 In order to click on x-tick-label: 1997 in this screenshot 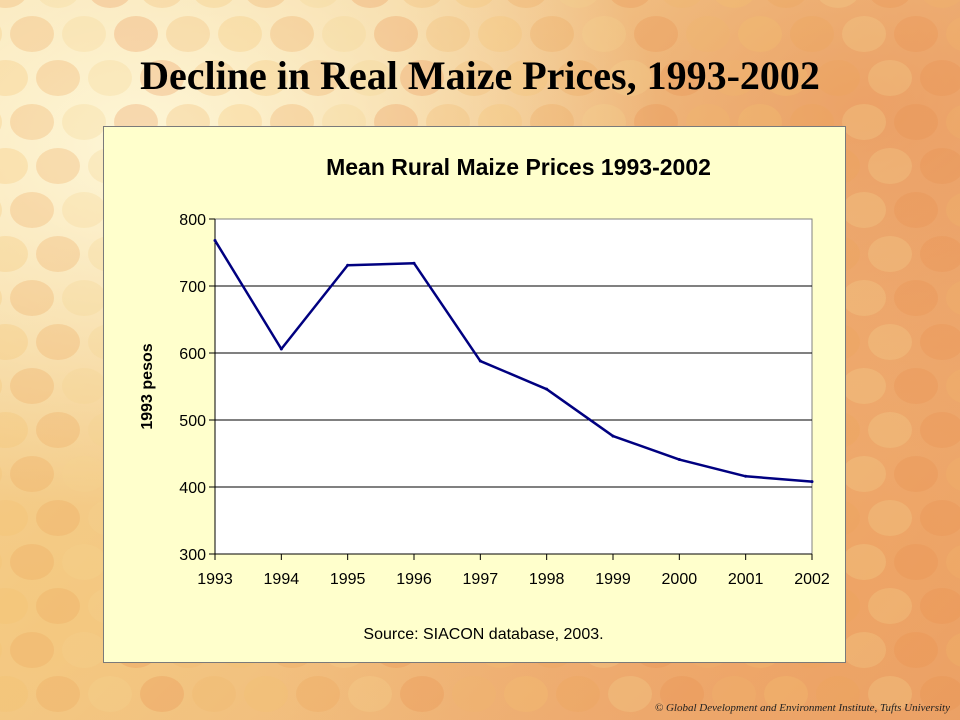, I will do `click(481, 579)`.